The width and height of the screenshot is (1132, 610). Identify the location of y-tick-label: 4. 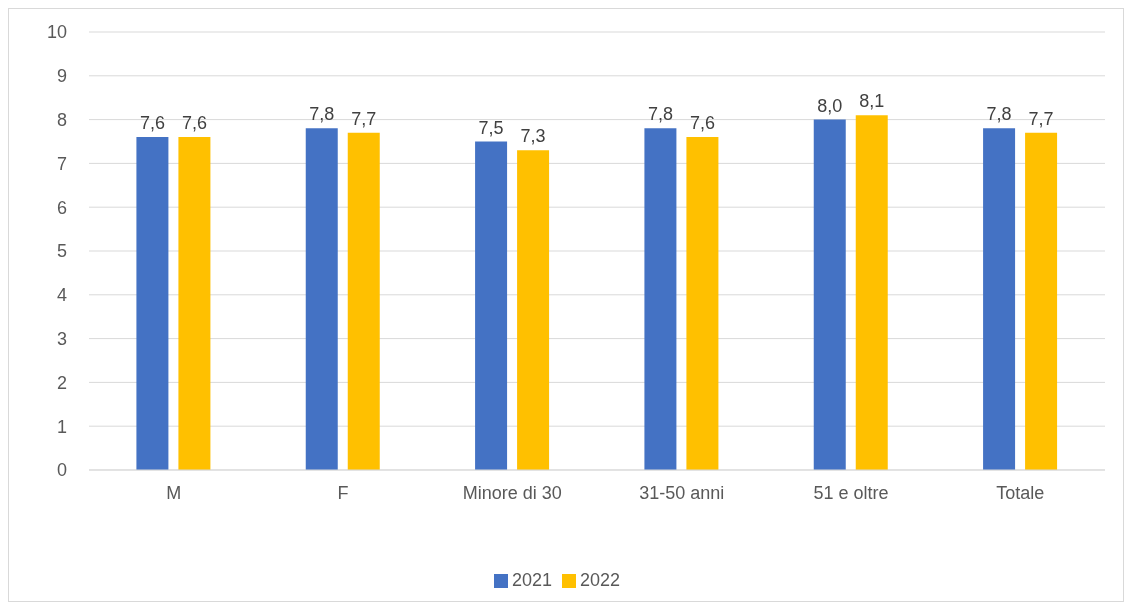
(61, 295).